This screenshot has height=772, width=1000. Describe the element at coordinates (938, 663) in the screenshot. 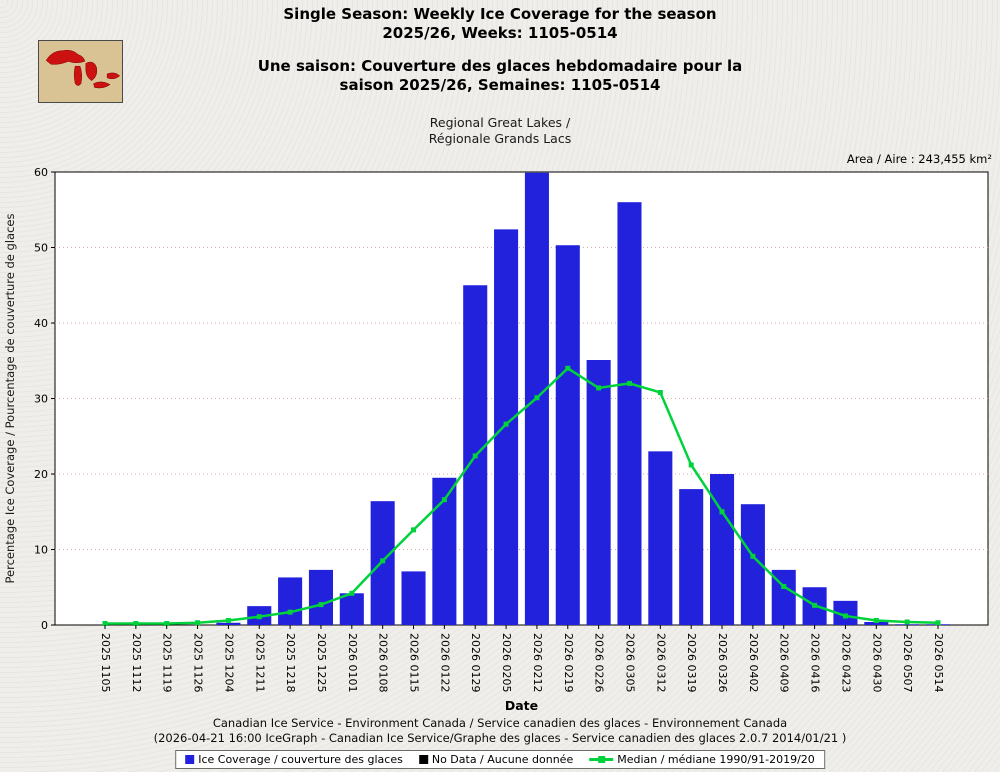

I see `x-tick-label: 2026 0514` at that location.